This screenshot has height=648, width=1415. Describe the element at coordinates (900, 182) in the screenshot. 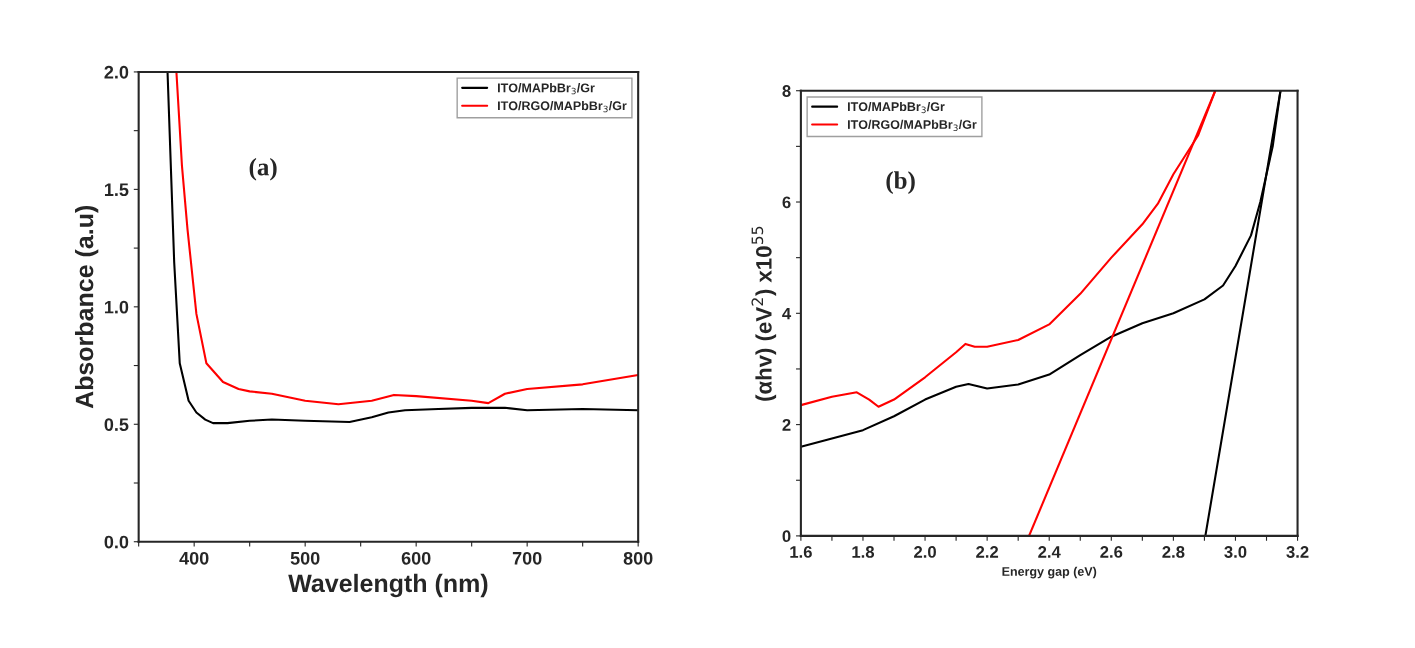

I see `annotation: (b)` at that location.